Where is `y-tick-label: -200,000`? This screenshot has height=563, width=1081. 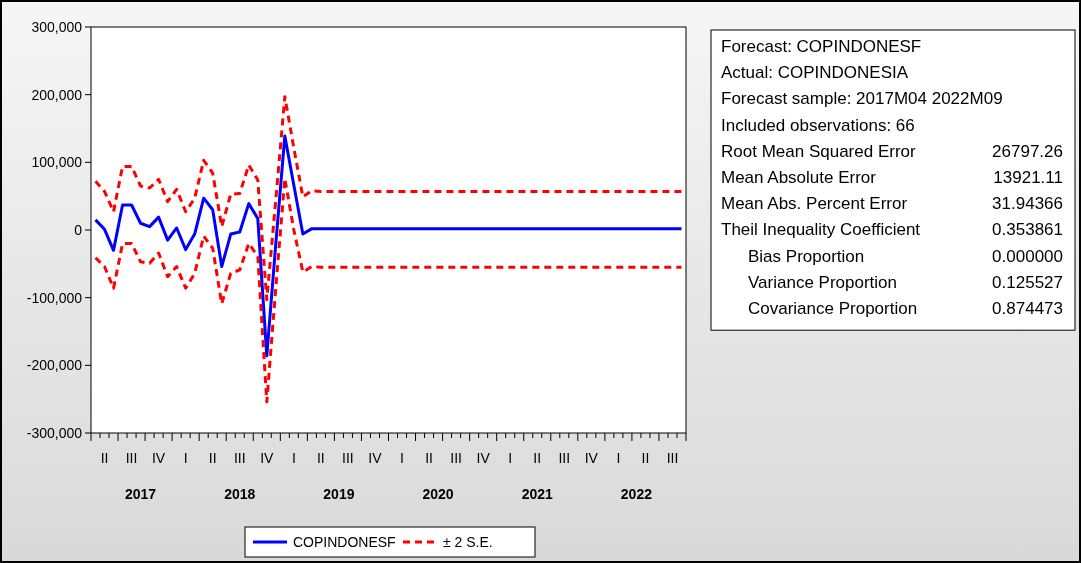
y-tick-label: -200,000 is located at coordinates (54, 365).